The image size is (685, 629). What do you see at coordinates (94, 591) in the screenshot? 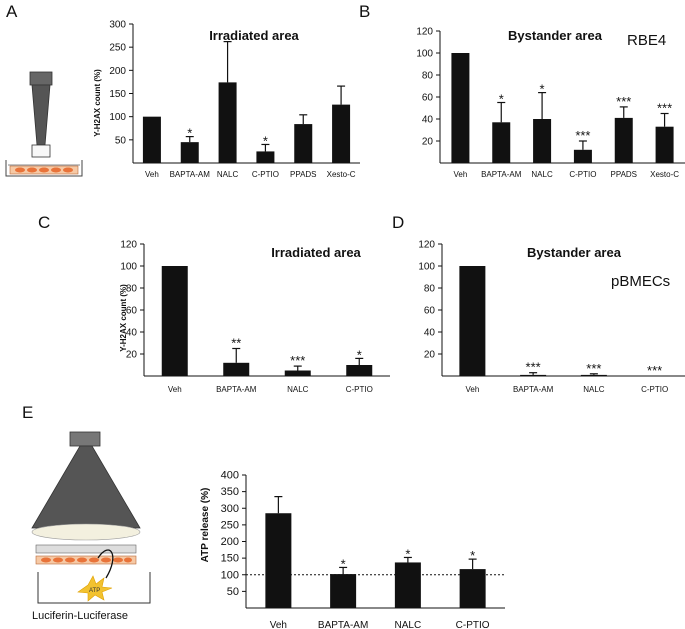
I see `atp-icon-label: ATP` at bounding box center [94, 591].